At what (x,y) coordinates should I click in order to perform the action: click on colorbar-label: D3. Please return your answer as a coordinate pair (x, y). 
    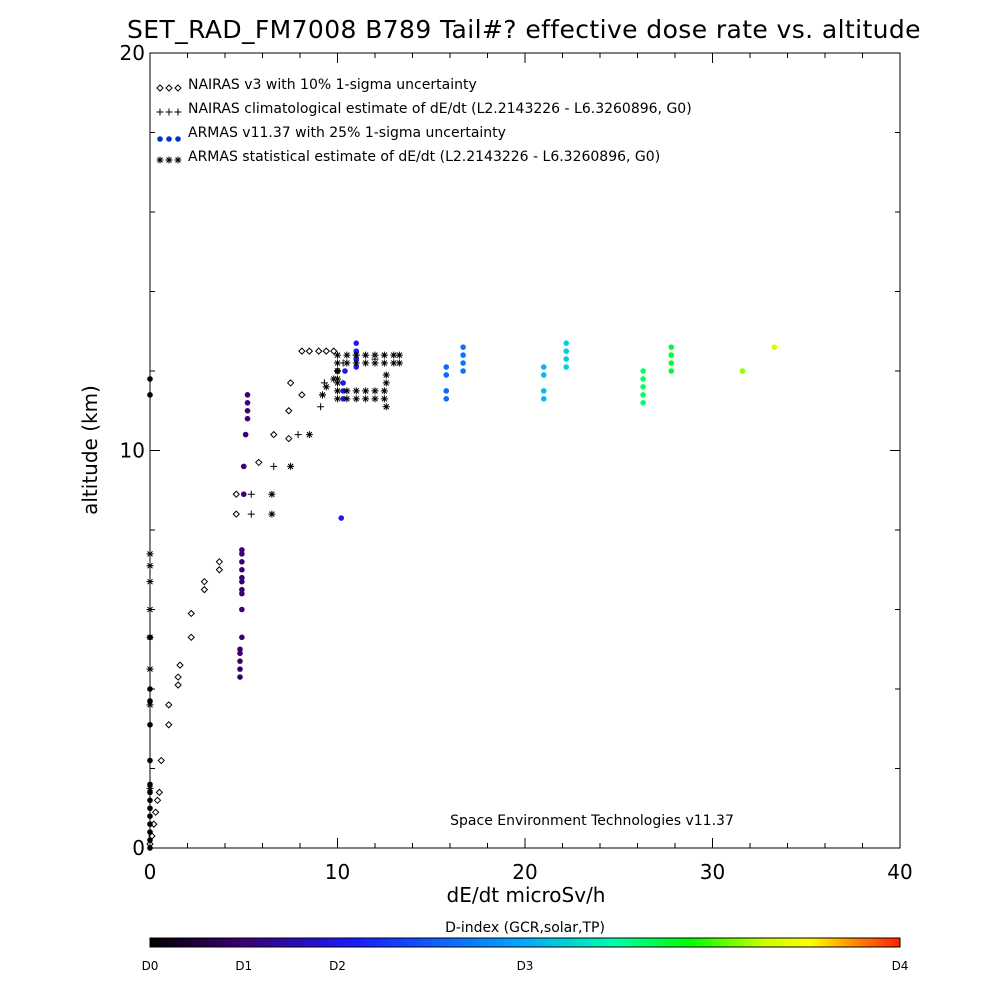
    Looking at the image, I should click on (525, 966).